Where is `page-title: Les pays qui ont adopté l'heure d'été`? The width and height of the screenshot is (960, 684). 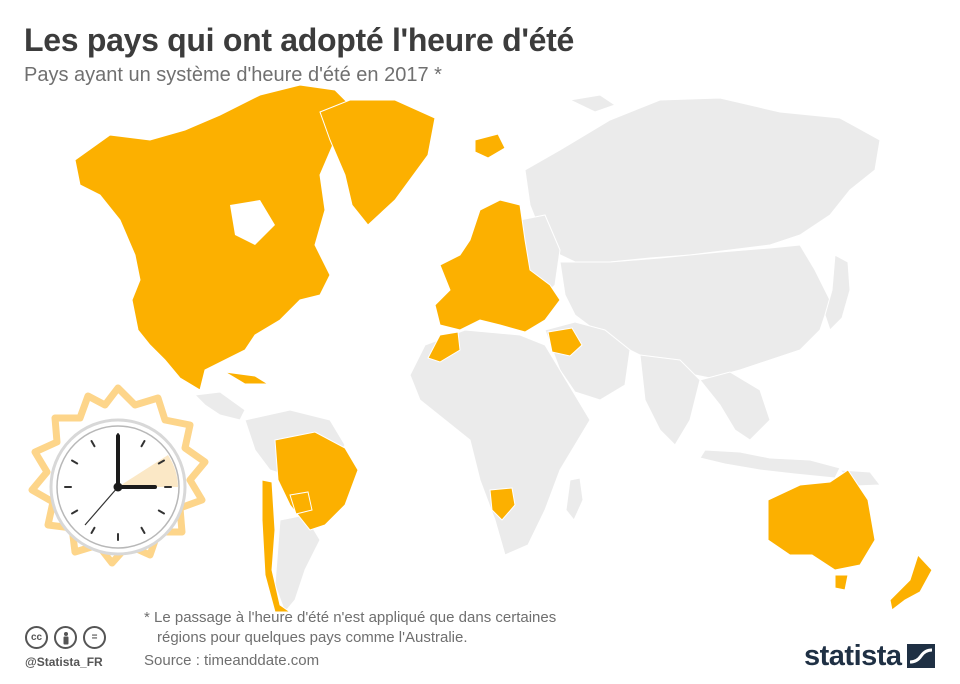
page-title: Les pays qui ont adopté l'heure d'été is located at coordinates (299, 40).